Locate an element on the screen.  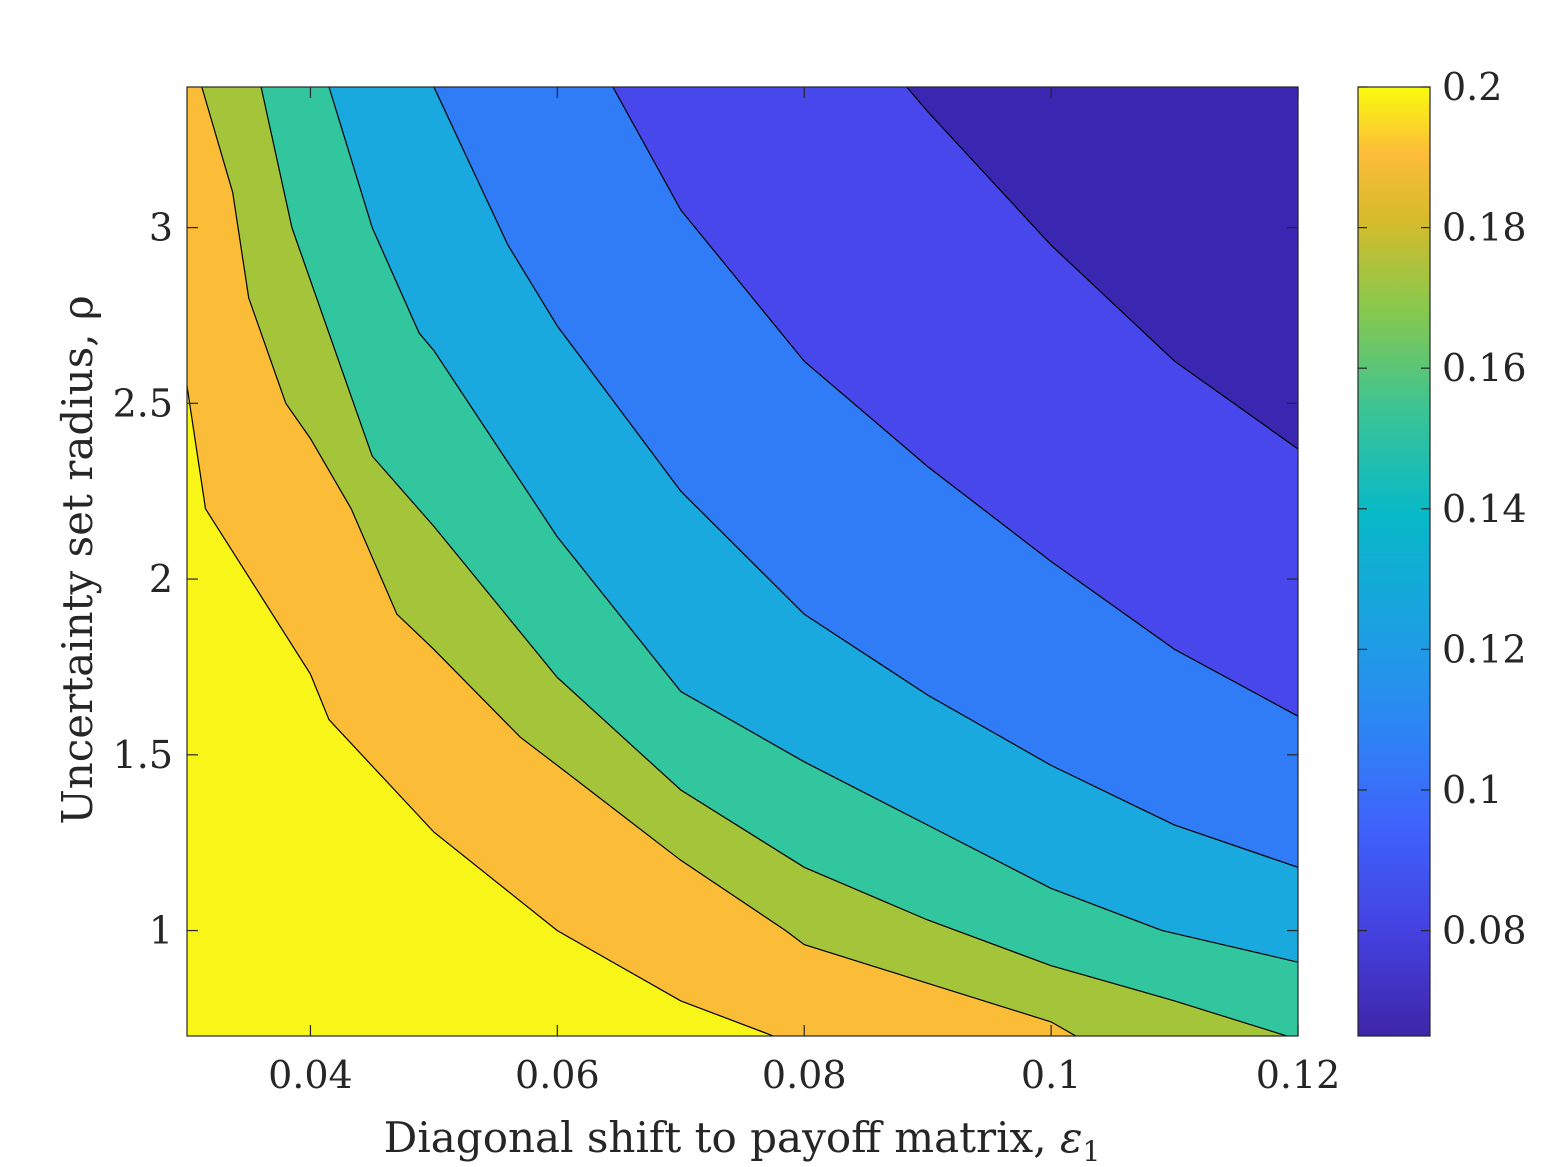
y-tick-label: 1.5 is located at coordinates (143, 755).